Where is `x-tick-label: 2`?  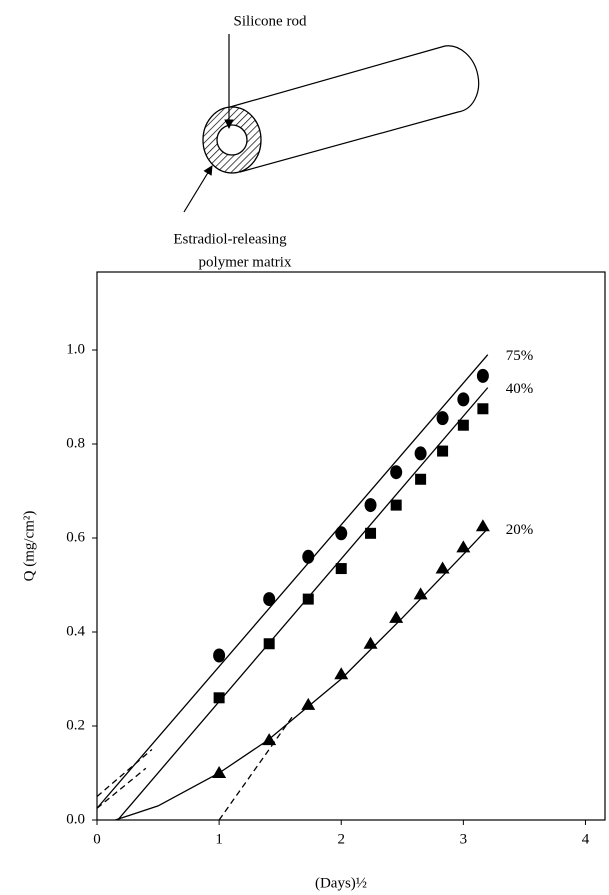 x-tick-label: 2 is located at coordinates (341, 839).